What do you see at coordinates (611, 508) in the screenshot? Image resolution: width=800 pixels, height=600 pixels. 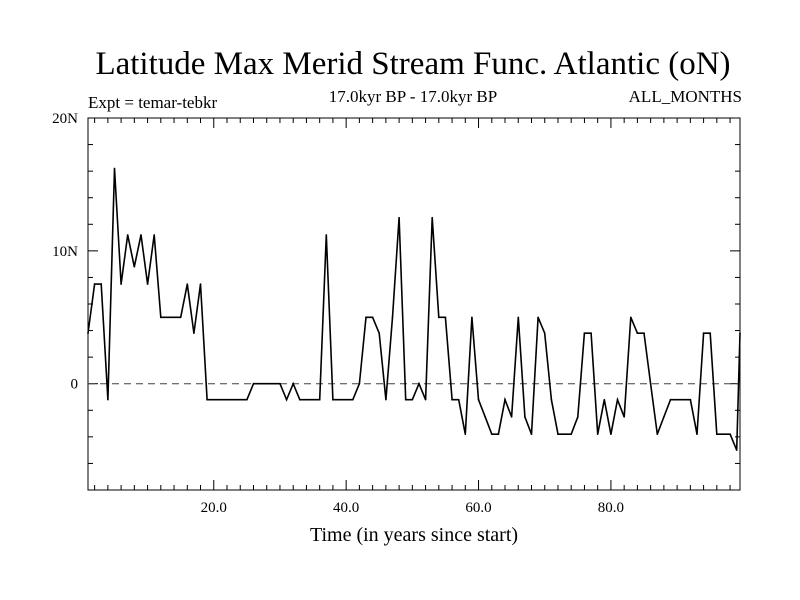 I see `x-tick-label: 80.0` at bounding box center [611, 508].